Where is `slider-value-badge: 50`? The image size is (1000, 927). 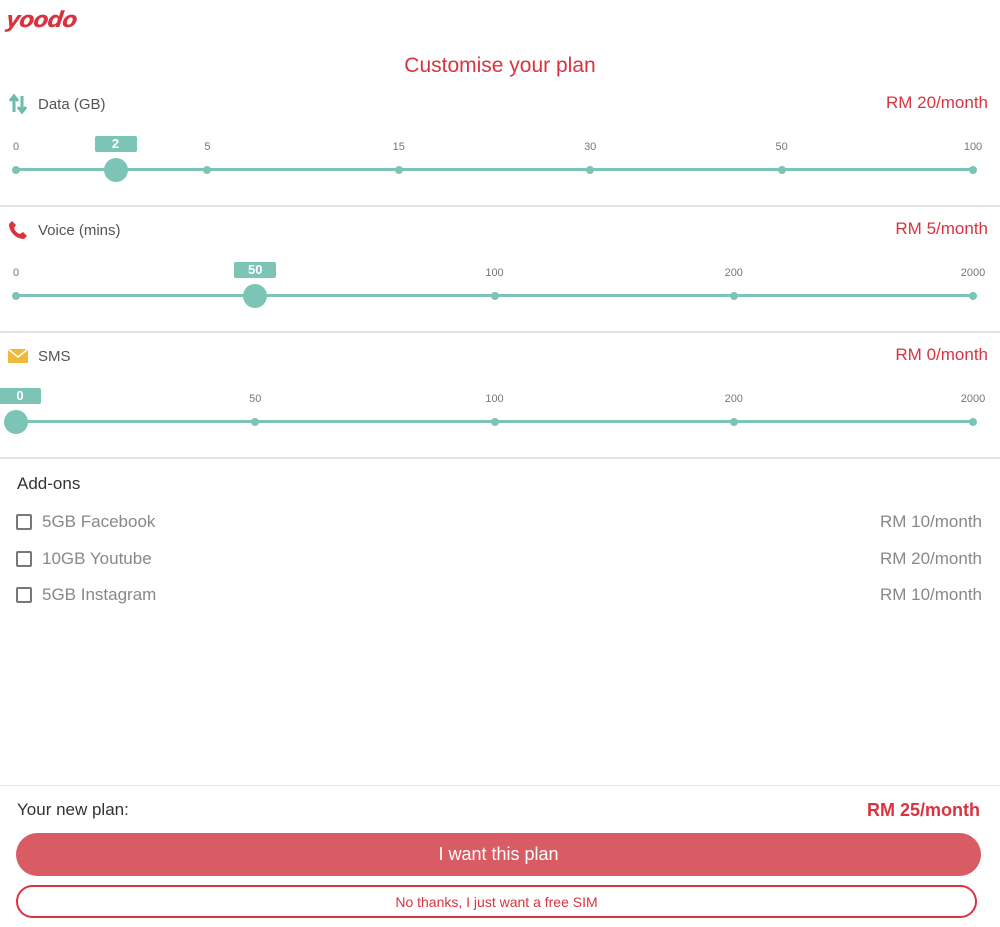
slider-value-badge: 50 is located at coordinates (255, 270).